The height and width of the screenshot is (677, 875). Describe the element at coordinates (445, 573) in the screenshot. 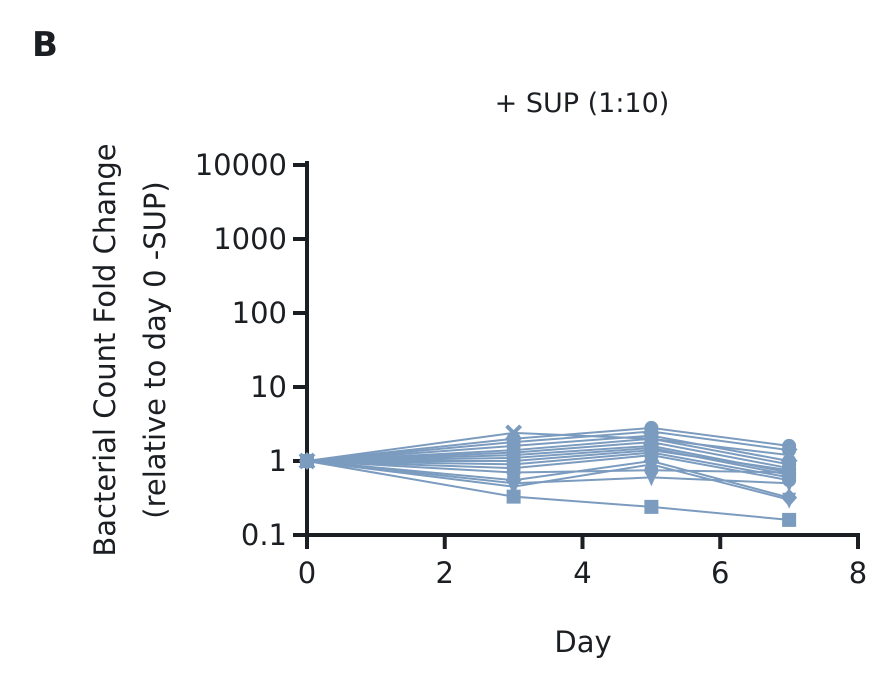

I see `x-tick-label: 2` at that location.